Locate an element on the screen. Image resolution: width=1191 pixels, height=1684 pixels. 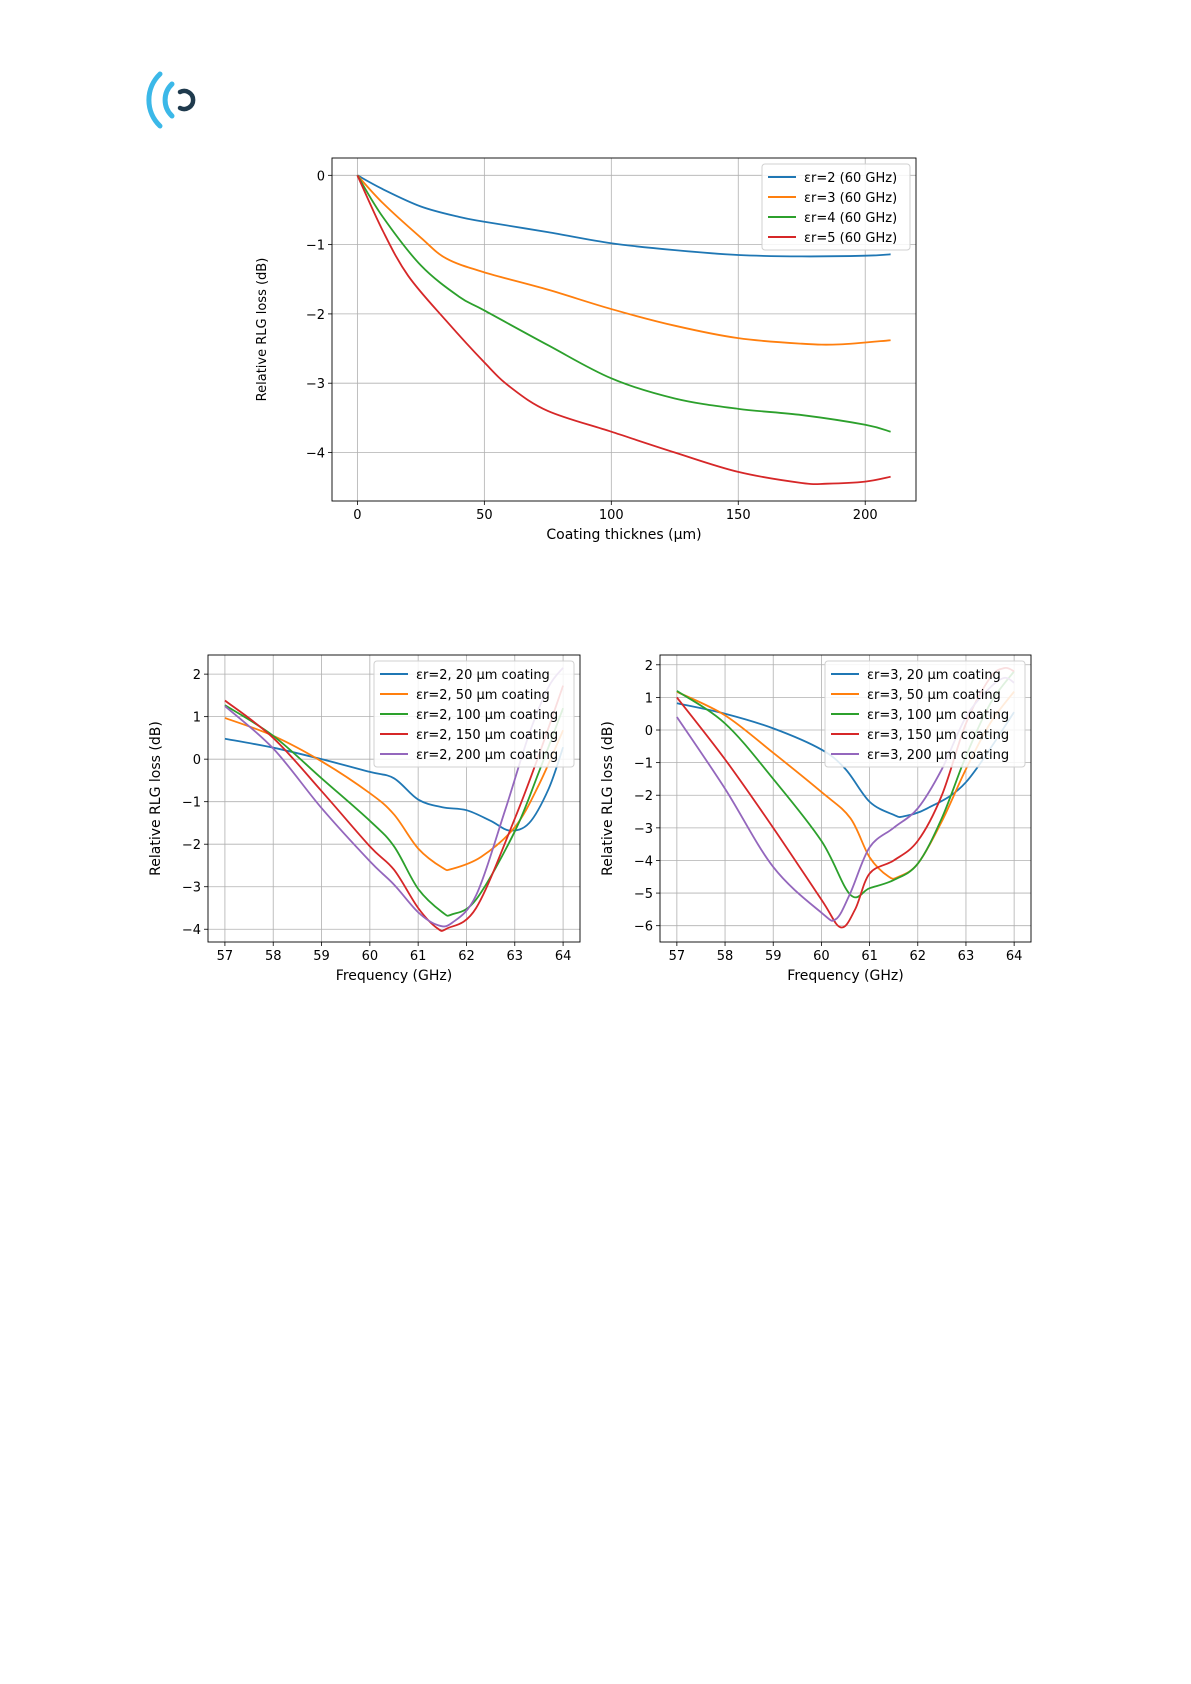
x-tick-label: 200 is located at coordinates (865, 515).